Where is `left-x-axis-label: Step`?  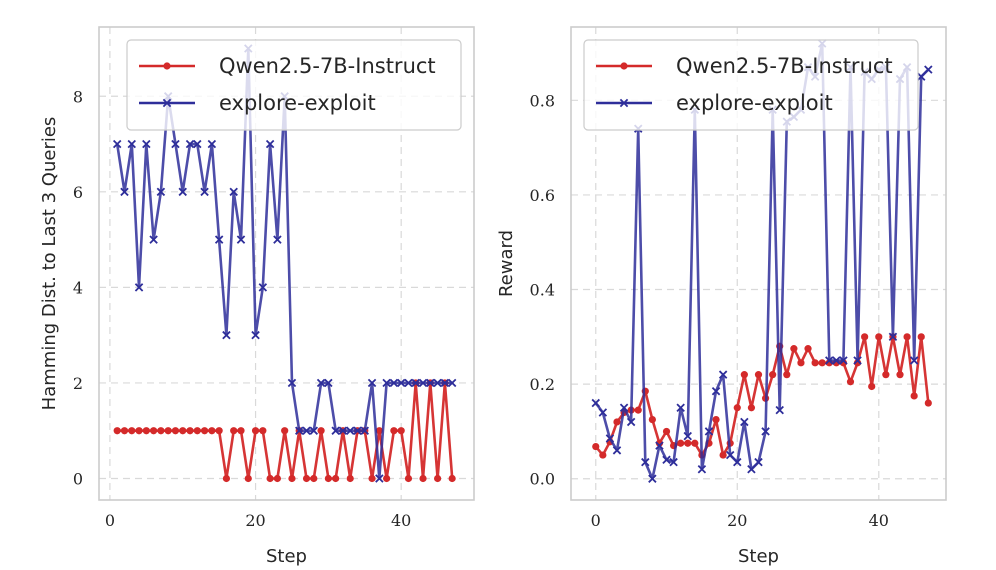
left-x-axis-label: Step is located at coordinates (286, 556).